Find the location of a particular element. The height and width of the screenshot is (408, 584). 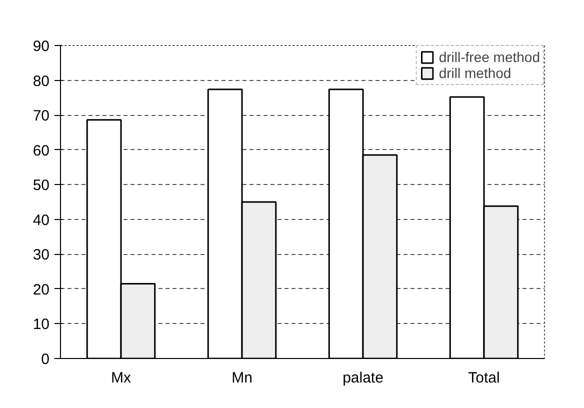

y-tick-label: 10 is located at coordinates (41, 325).